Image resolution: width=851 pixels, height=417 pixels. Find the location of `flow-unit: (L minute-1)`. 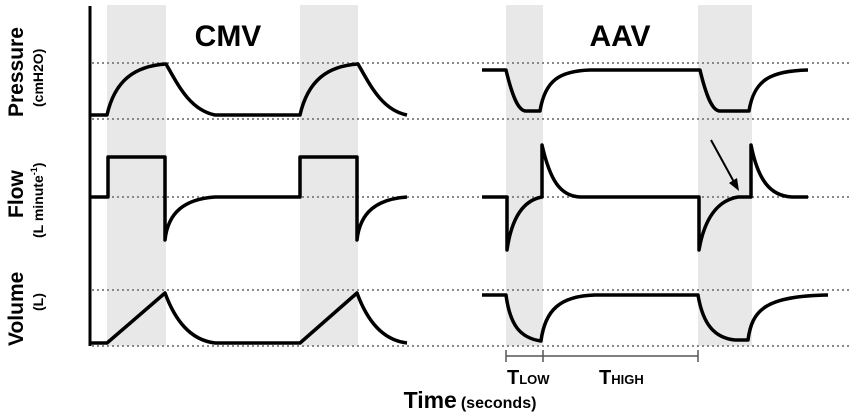

flow-unit: (L minute-1) is located at coordinates (37, 200).